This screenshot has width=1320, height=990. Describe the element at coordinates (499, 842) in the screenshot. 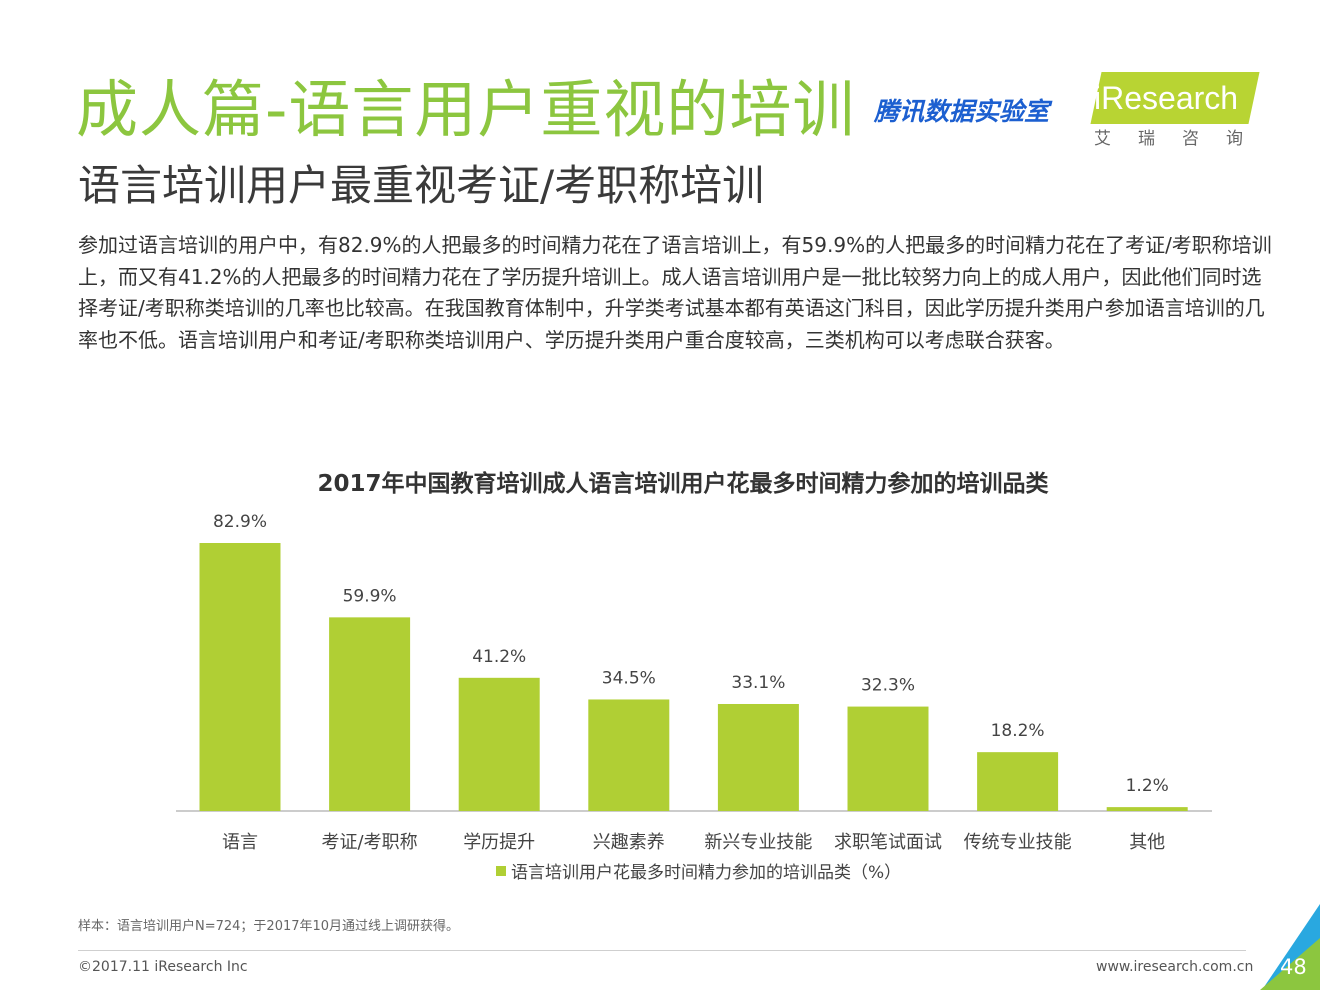

I see `category-label-3: 学历提升` at that location.